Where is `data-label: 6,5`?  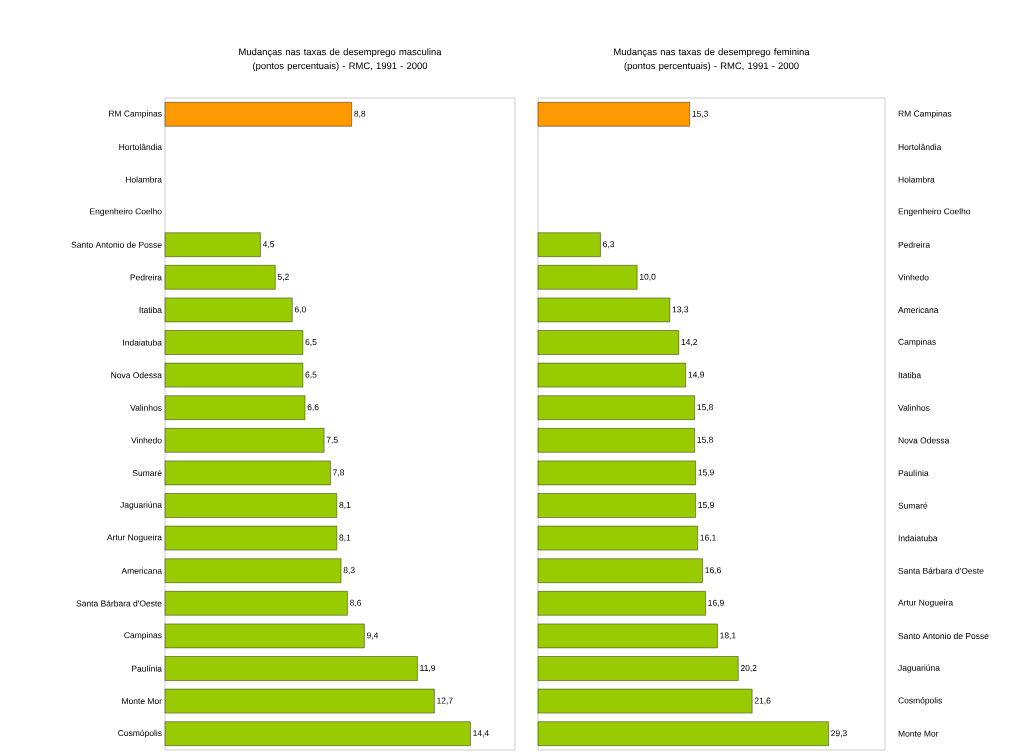
data-label: 6,5 is located at coordinates (311, 375).